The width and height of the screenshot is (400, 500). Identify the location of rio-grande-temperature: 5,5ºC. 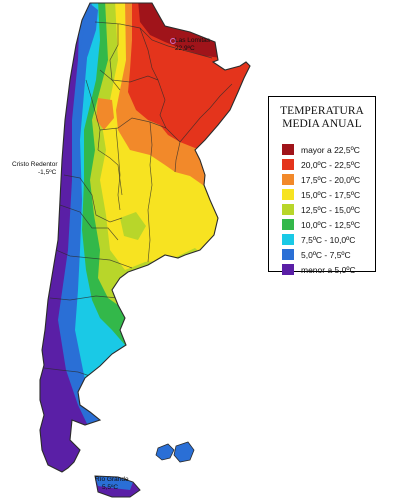
(110, 487).